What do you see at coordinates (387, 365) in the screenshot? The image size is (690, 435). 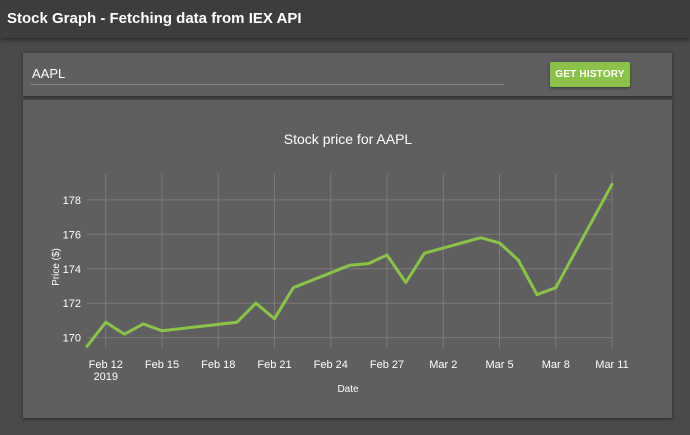 I see `x-tick-label: Feb 27` at bounding box center [387, 365].